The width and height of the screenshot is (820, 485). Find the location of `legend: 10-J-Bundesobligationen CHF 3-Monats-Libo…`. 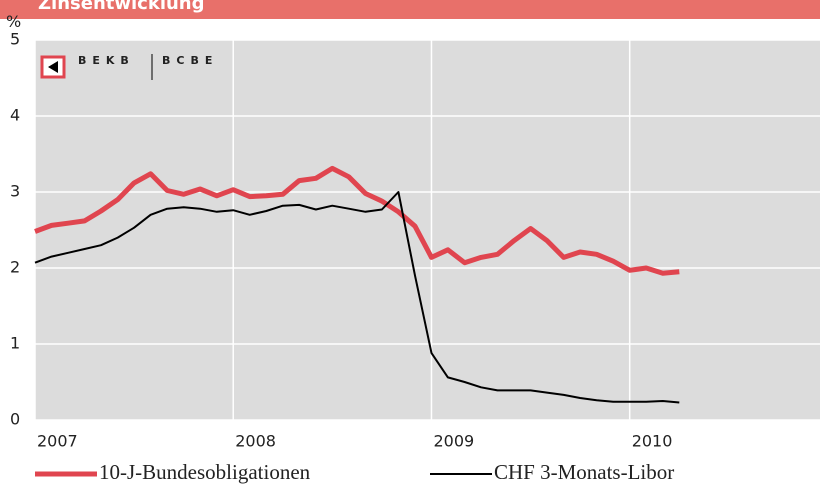

legend: 10-J-Bundesobligationen CHF 3-Monats-Libo… is located at coordinates (354, 472).